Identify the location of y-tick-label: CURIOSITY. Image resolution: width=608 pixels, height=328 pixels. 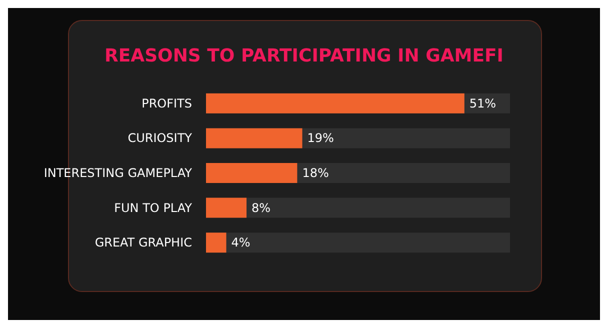
(160, 138).